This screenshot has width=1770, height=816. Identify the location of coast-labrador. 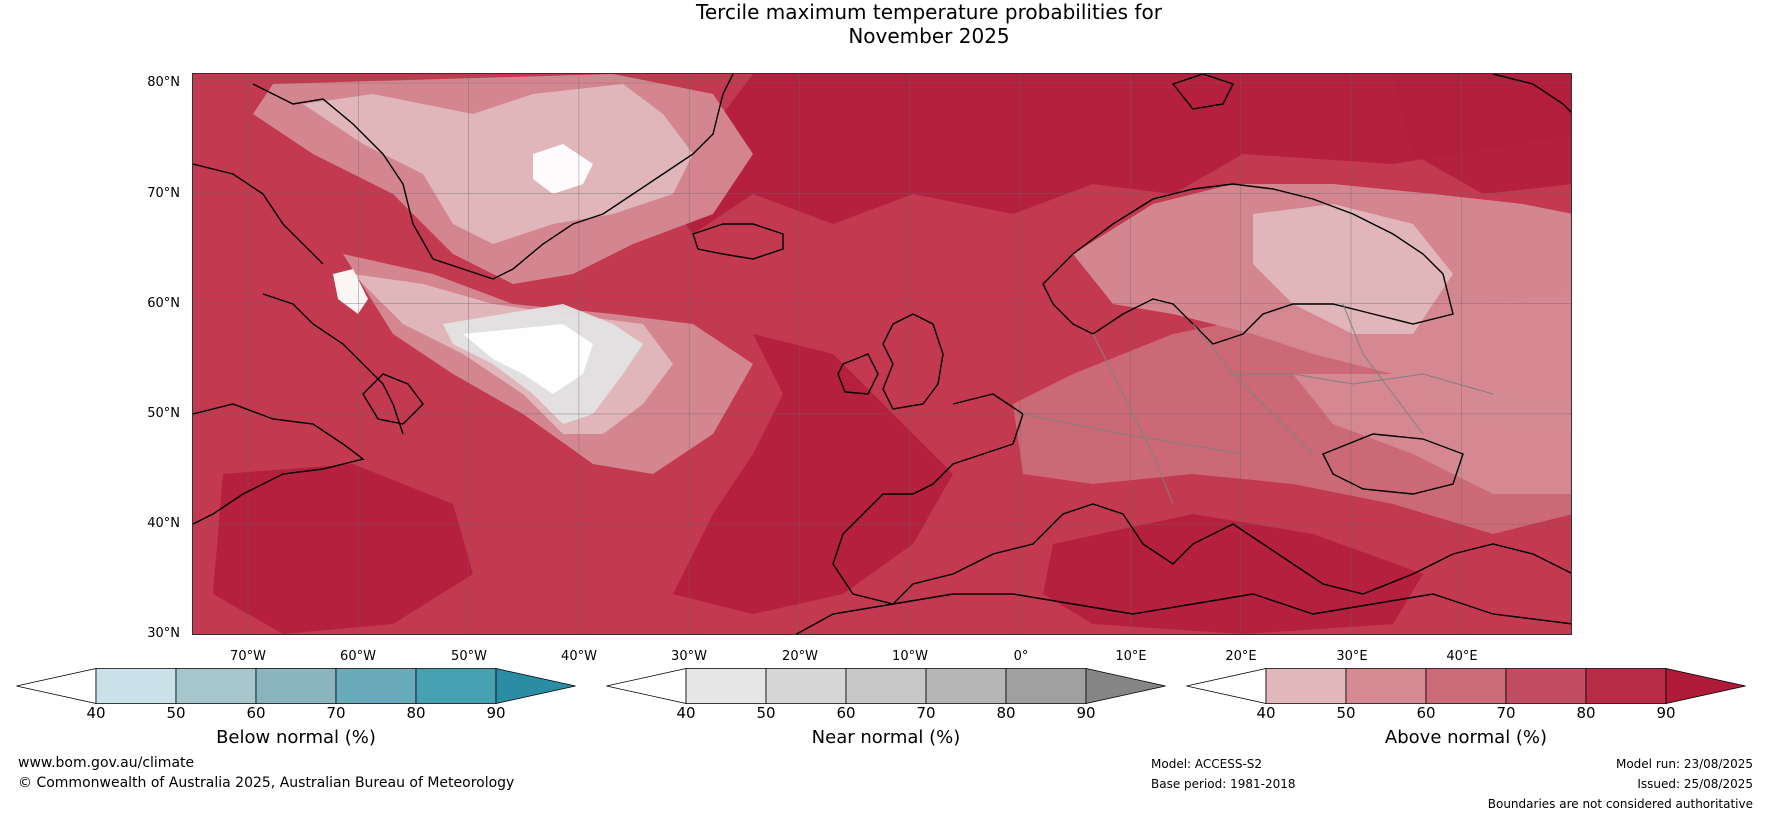
(333, 364).